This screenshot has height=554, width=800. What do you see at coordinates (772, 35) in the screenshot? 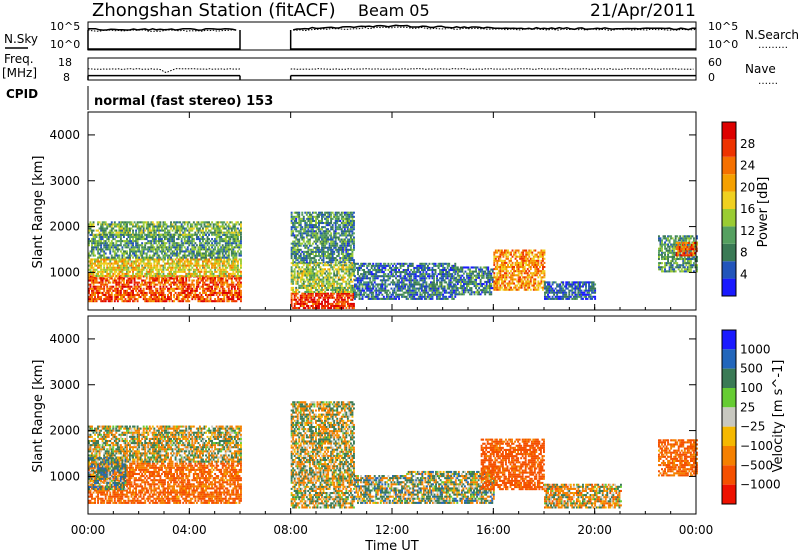
I see `nsearch-label: N.Search` at bounding box center [772, 35].